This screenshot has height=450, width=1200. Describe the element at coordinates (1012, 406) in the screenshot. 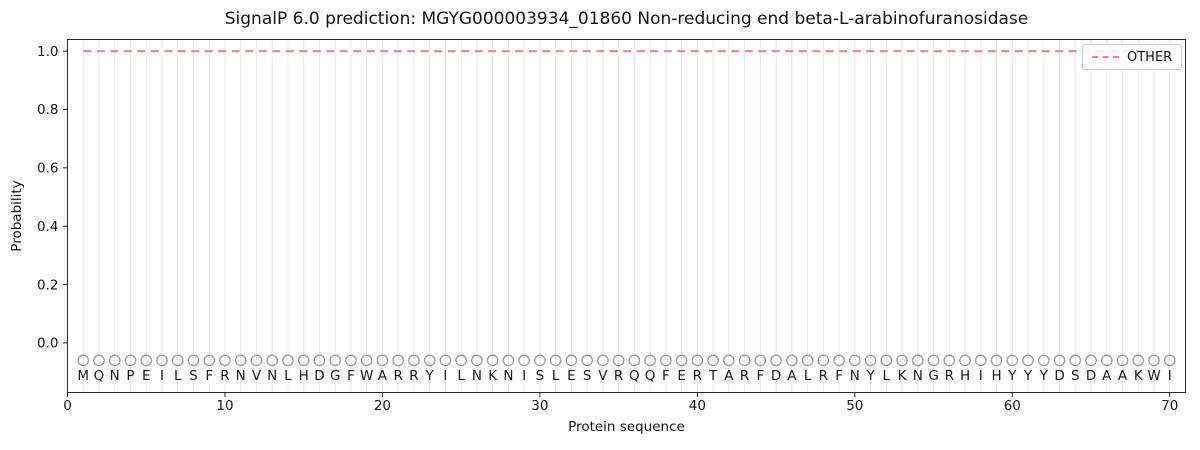

I see `x-tick-label: 60` at that location.